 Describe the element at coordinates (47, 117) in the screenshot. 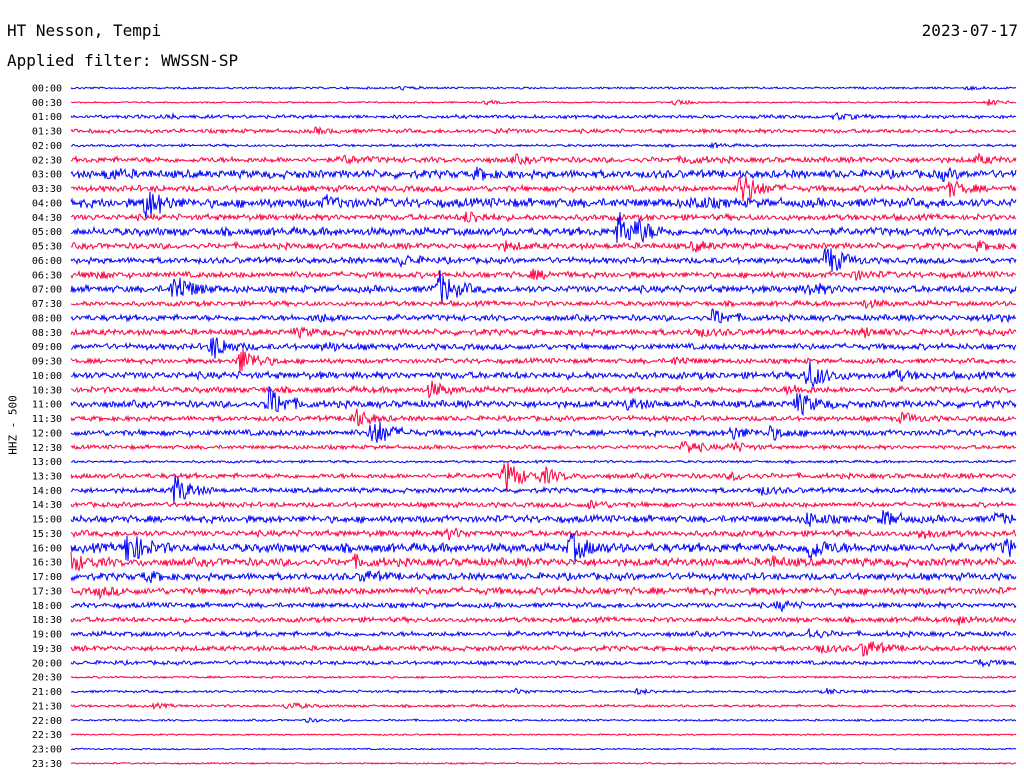

I see `time-tick-label: 01:00` at that location.